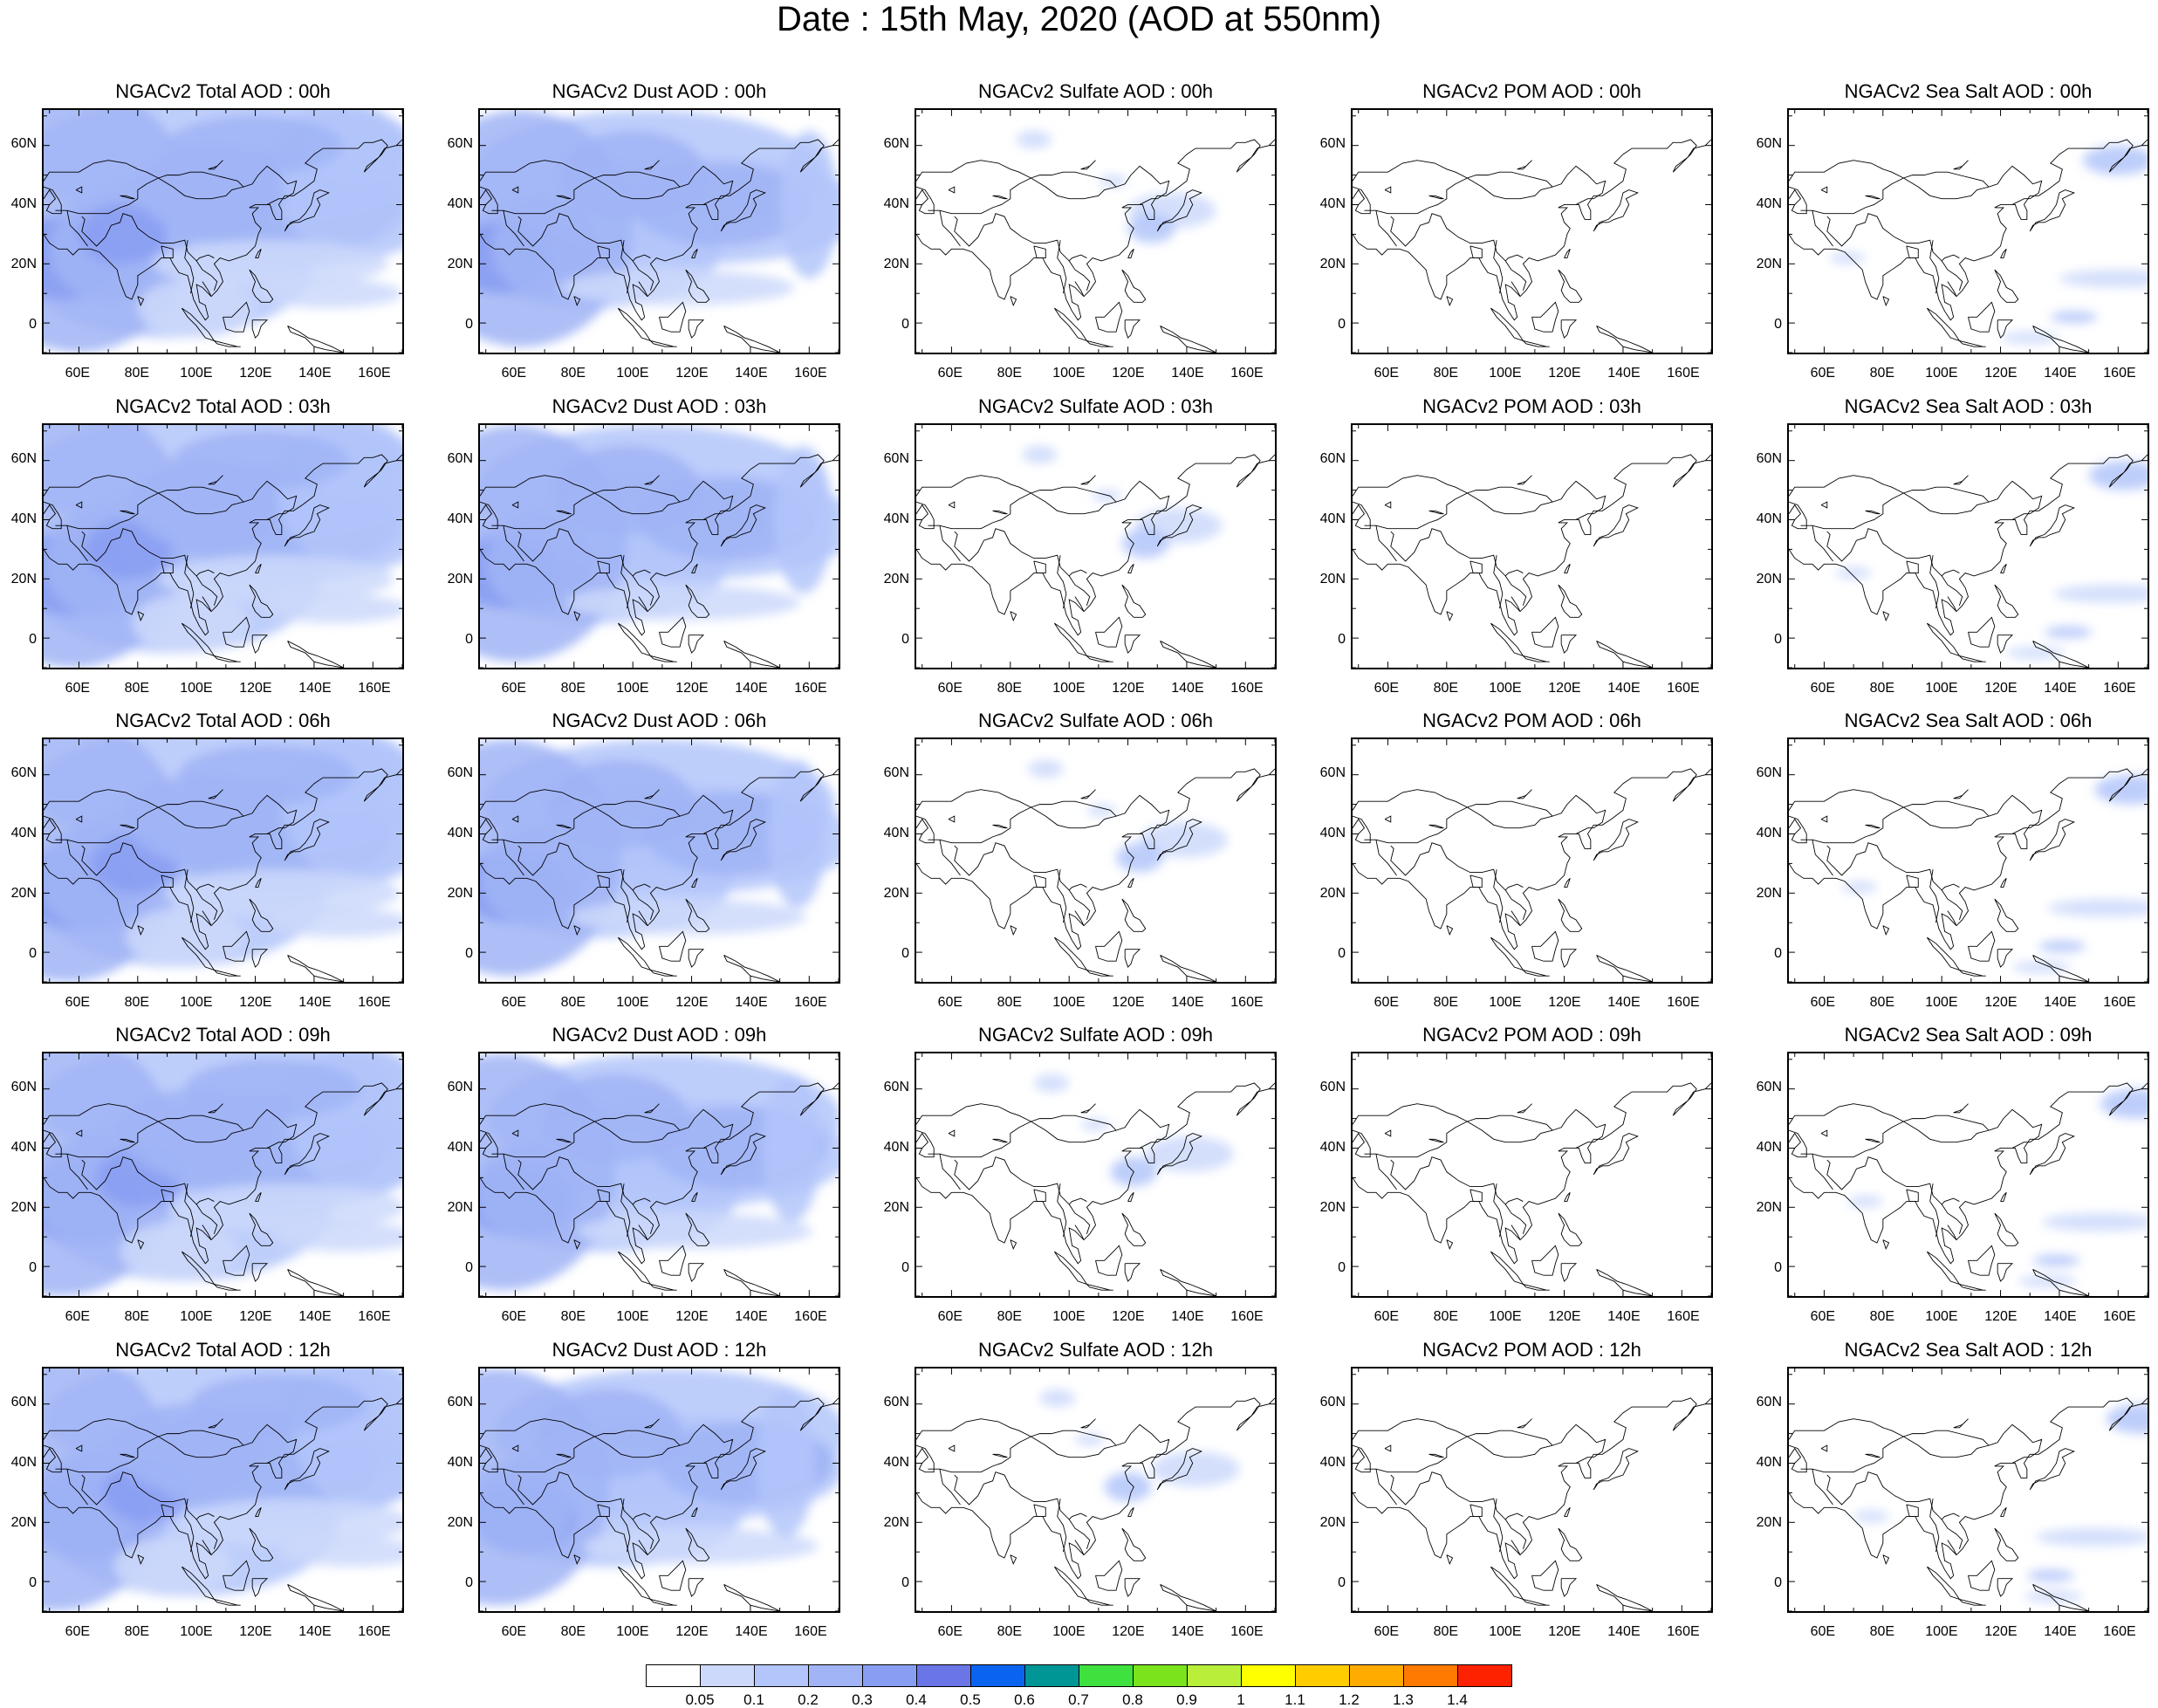 The height and width of the screenshot is (1708, 2158). I want to click on lon-tick-label: 60E, so click(78, 373).